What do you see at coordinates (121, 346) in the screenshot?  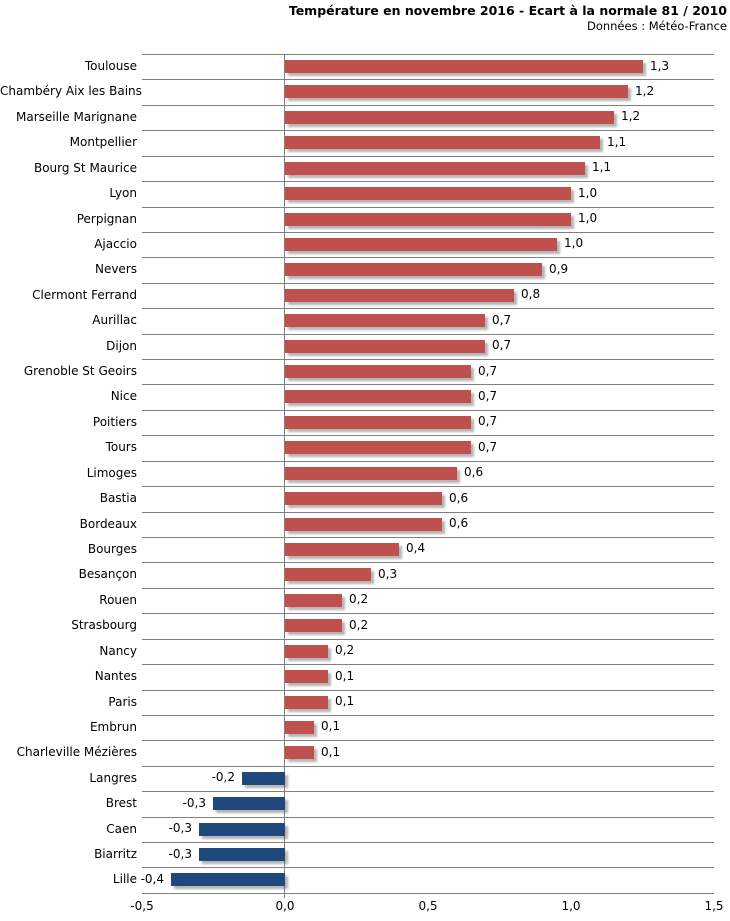 I see `category-label-dijon: Dijon` at bounding box center [121, 346].